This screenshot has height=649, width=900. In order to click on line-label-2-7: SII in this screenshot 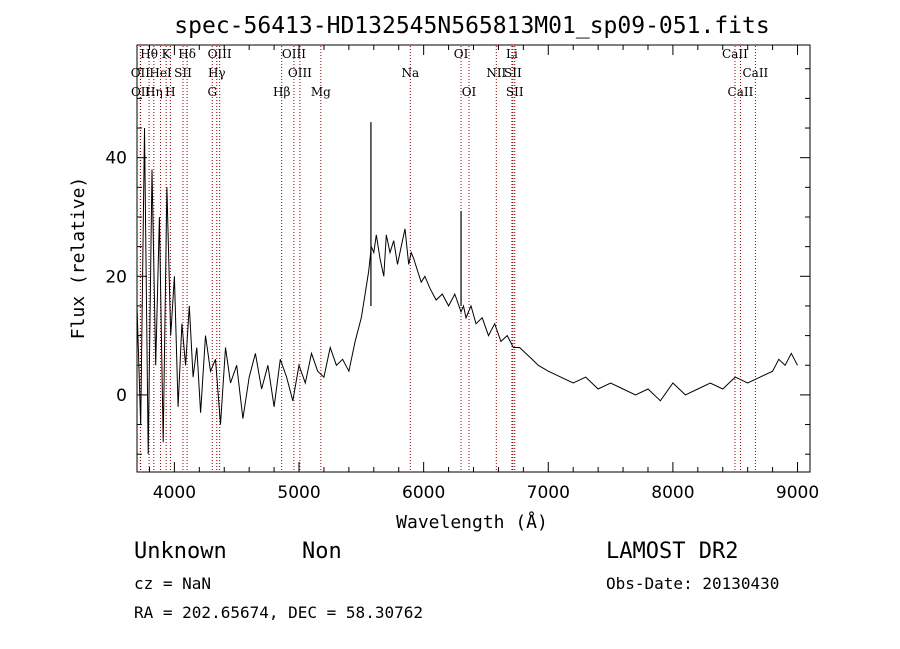, I will do `click(513, 73)`.